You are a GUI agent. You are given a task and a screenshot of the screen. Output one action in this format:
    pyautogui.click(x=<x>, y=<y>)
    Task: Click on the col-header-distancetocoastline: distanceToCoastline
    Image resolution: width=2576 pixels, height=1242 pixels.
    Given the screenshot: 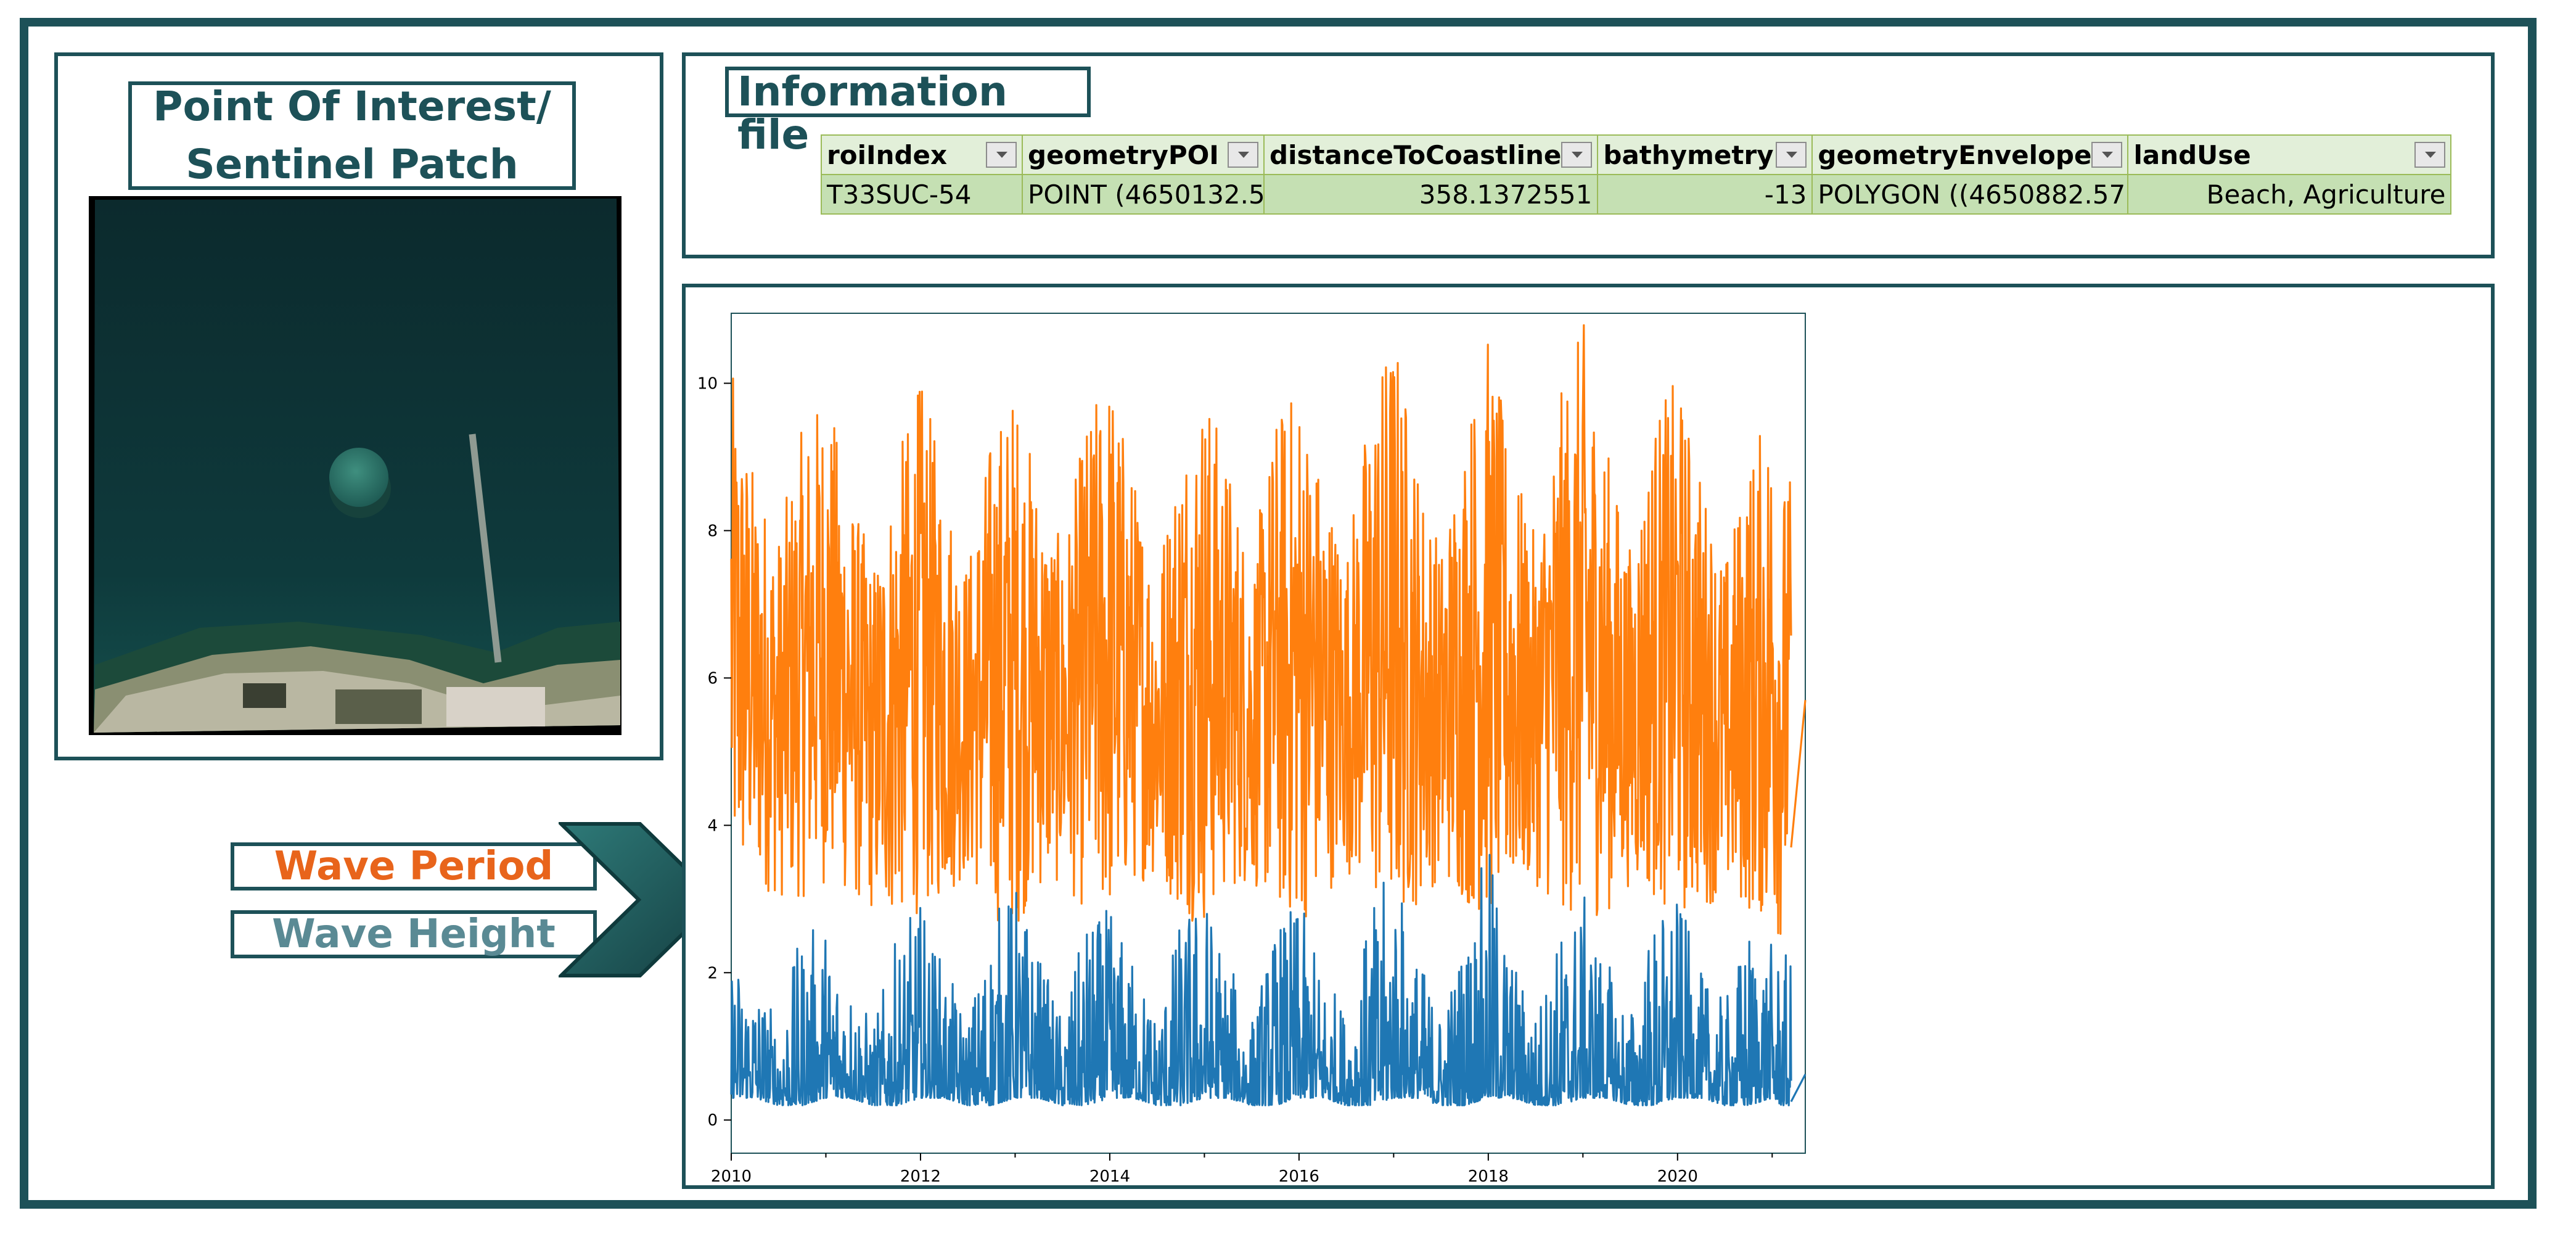 What is the action you would take?
    pyautogui.click(x=1431, y=155)
    